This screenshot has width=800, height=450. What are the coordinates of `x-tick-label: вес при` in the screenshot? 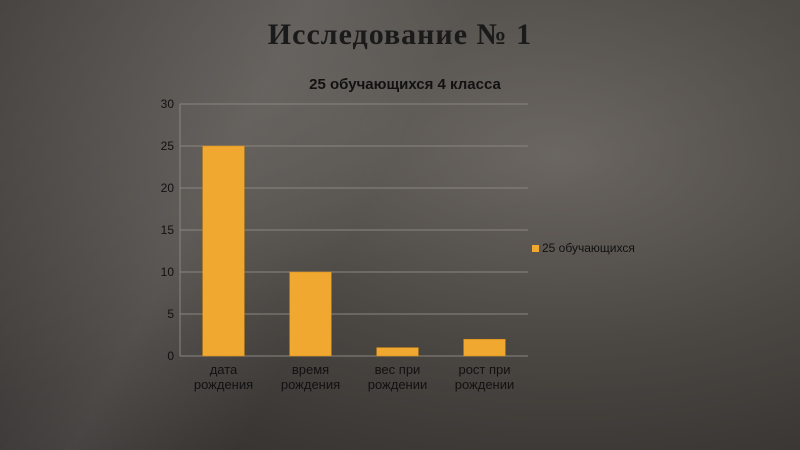 It's located at (398, 369).